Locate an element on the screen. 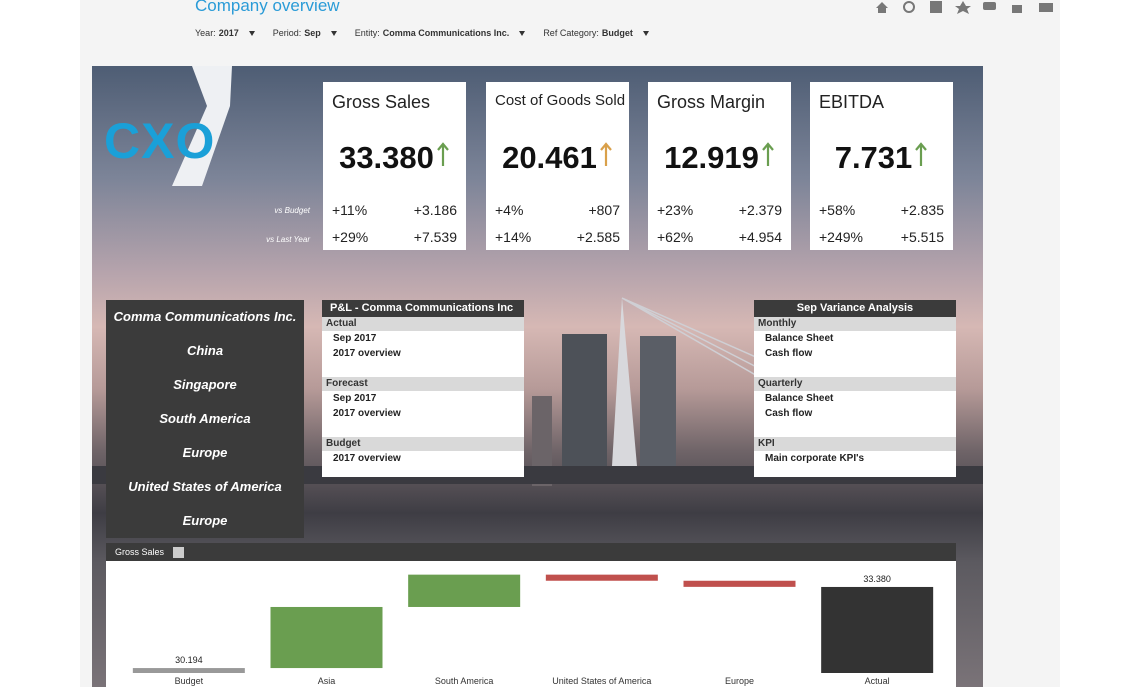 The image size is (1140, 687). entity-item: Singapore is located at coordinates (205, 384).